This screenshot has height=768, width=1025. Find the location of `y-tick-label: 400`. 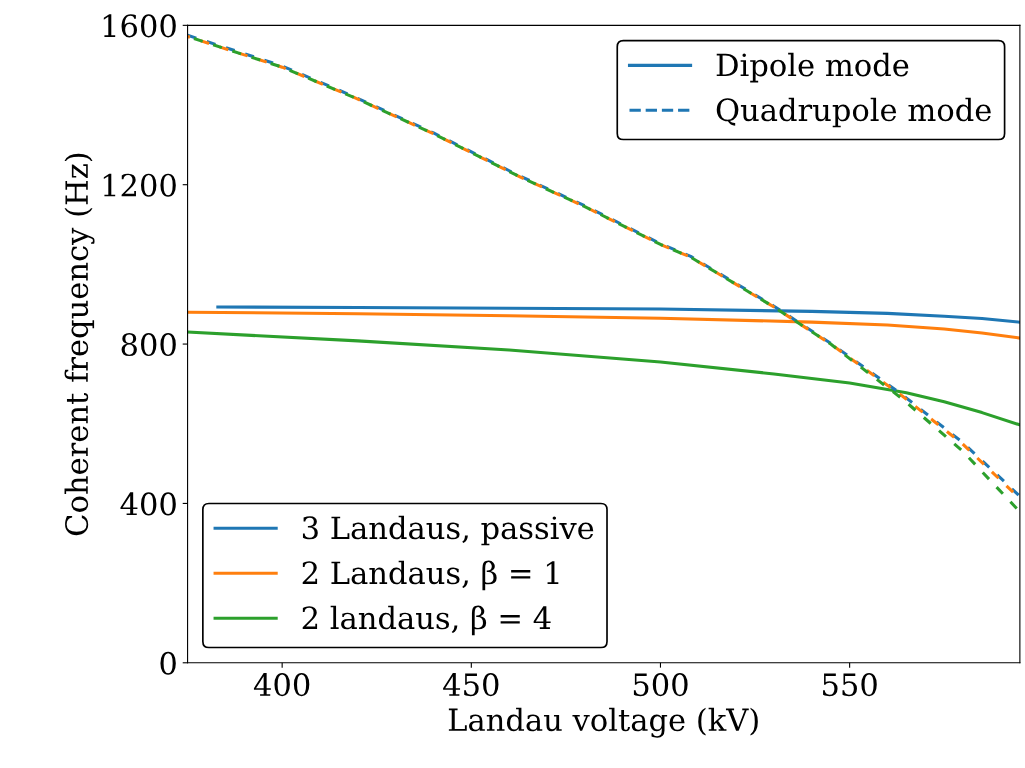

y-tick-label: 400 is located at coordinates (148, 504).